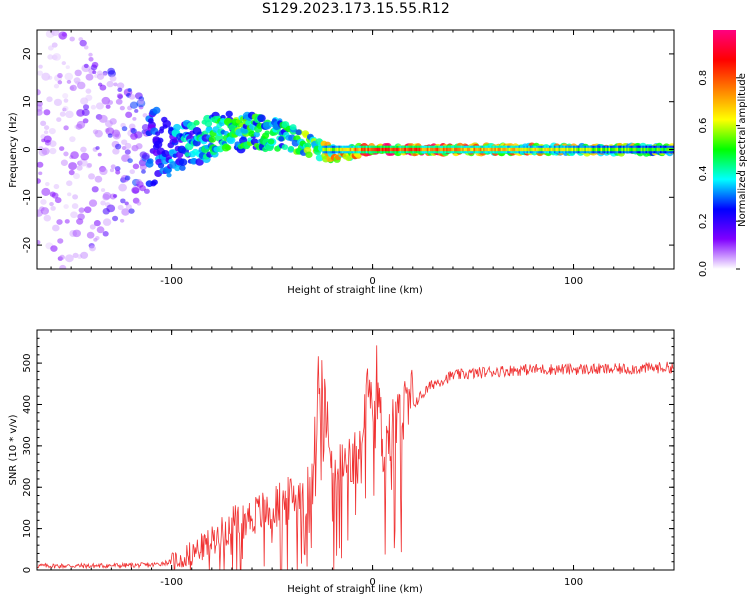 The height and width of the screenshot is (600, 750). What do you see at coordinates (13, 150) in the screenshot?
I see `spectrogram-ylabel: Frequency (Hz)` at bounding box center [13, 150].